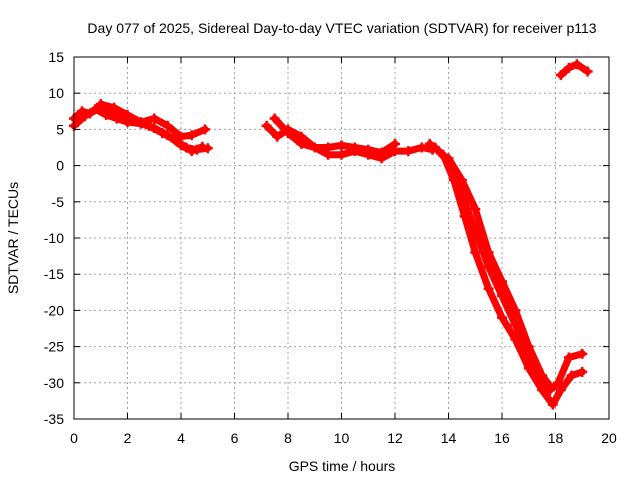 Image resolution: width=640 pixels, height=480 pixels. What do you see at coordinates (502, 438) in the screenshot?
I see `x-tick-label: 16` at bounding box center [502, 438].